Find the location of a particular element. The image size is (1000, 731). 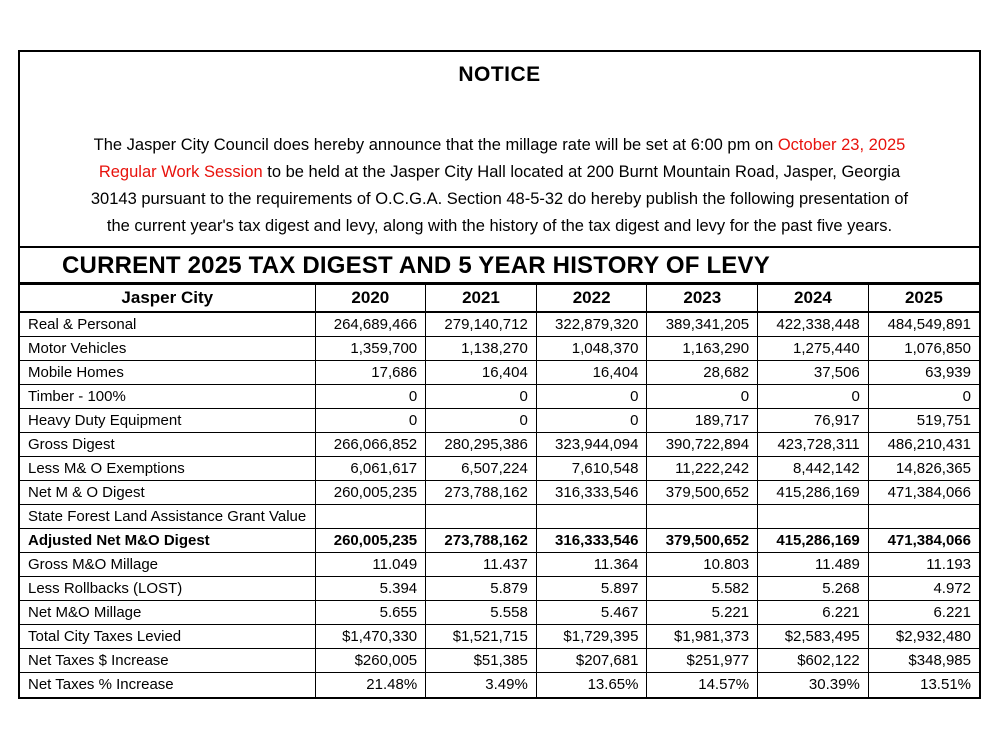

value-cell: 260,005,235 is located at coordinates (370, 540).